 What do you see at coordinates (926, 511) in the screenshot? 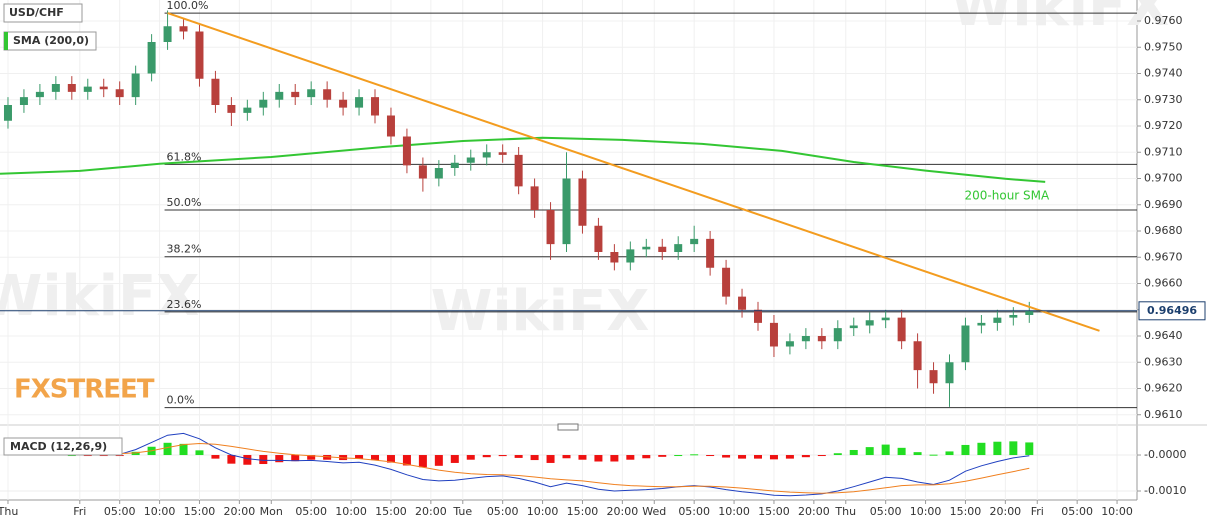
I see `x-tick-label: 10:00` at bounding box center [926, 511].